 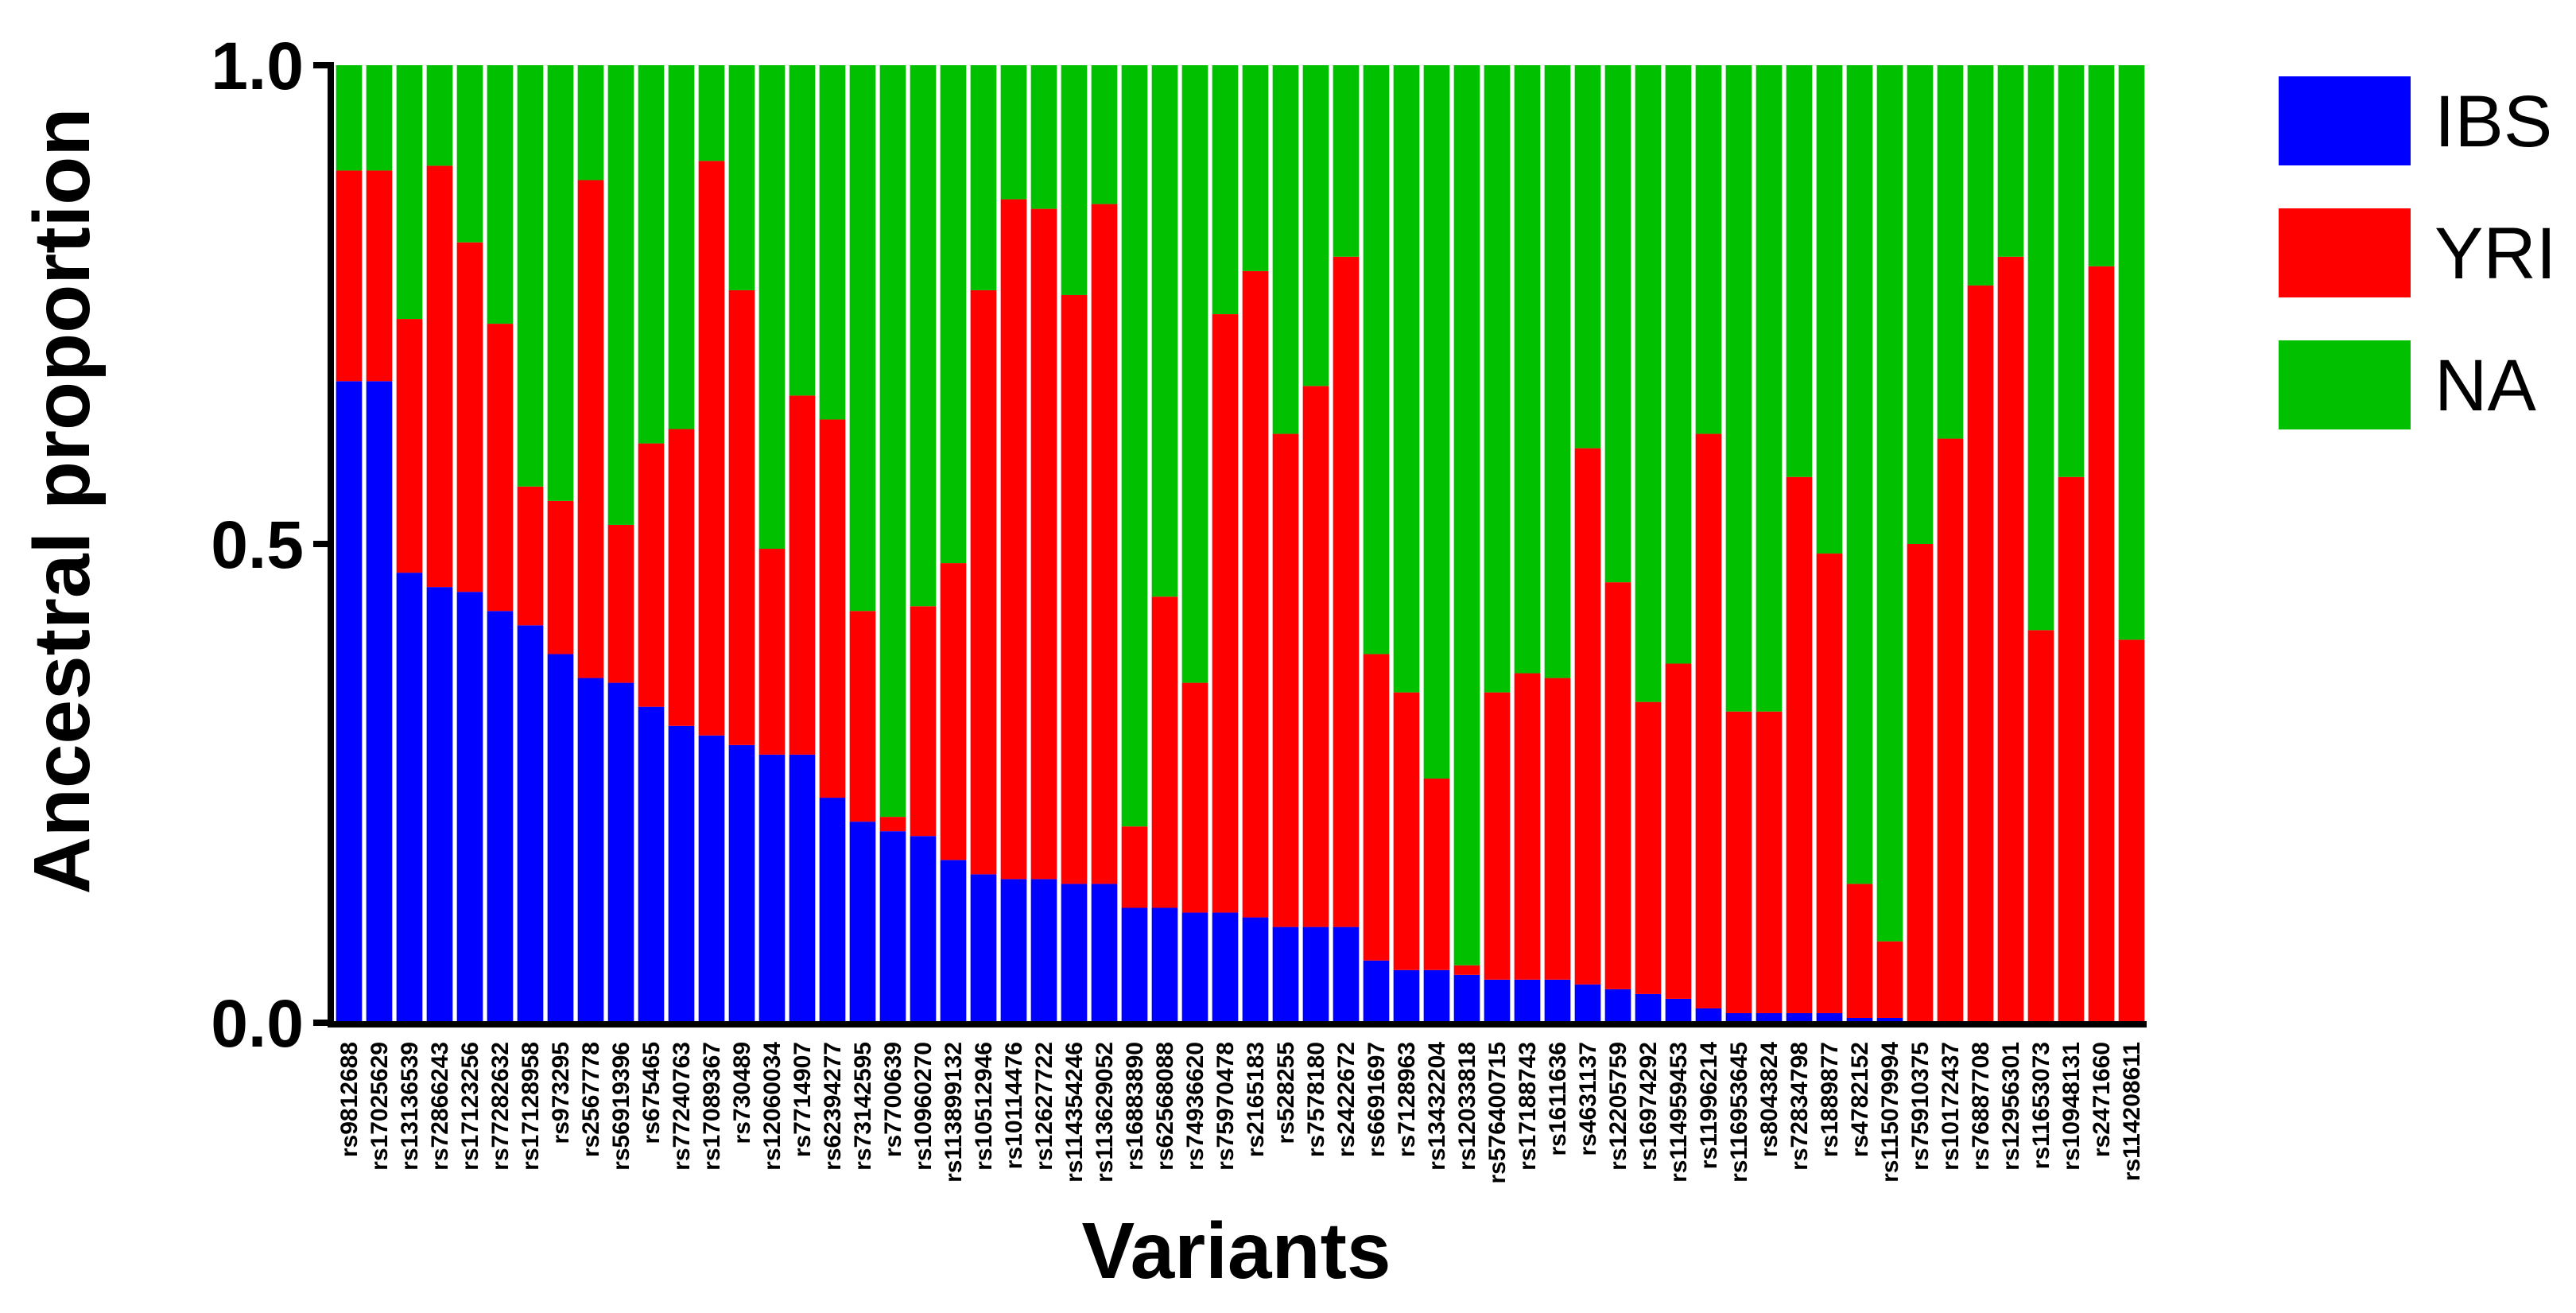 What do you see at coordinates (923, 1106) in the screenshot?
I see `x-tick-label: rs10960270` at bounding box center [923, 1106].